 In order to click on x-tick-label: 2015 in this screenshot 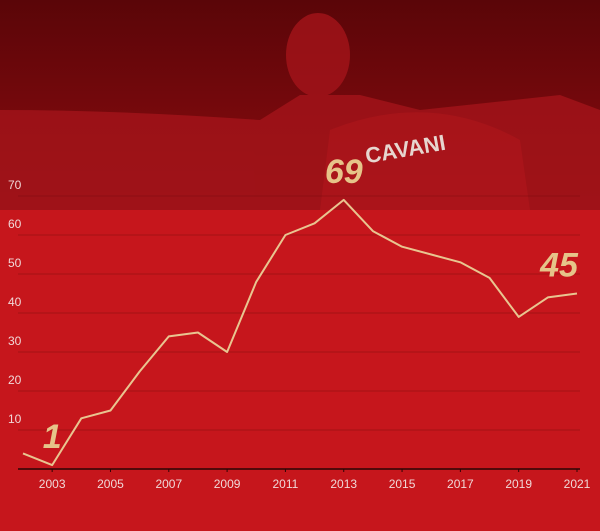, I will do `click(402, 484)`.